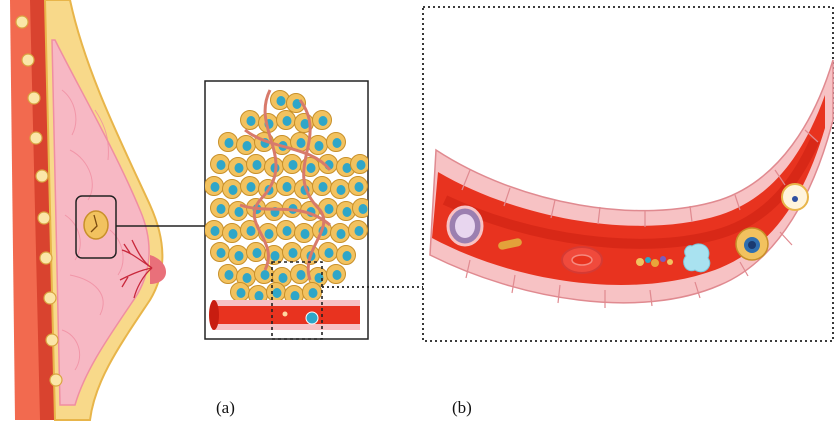 The image size is (837, 430). What do you see at coordinates (462, 407) in the screenshot?
I see `caption-b: (b)` at bounding box center [462, 407].